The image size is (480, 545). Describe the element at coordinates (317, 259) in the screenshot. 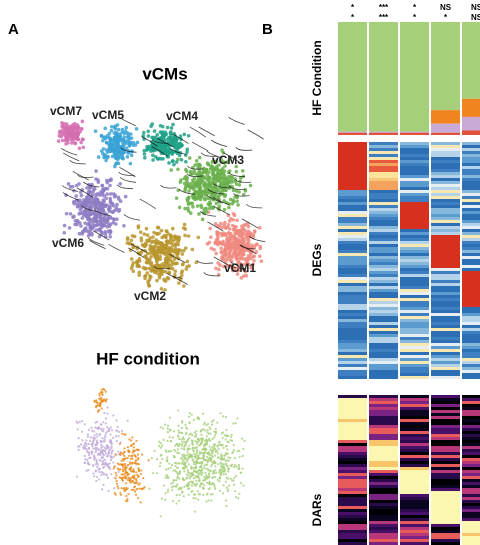

I see `row-label: DEGs` at that location.